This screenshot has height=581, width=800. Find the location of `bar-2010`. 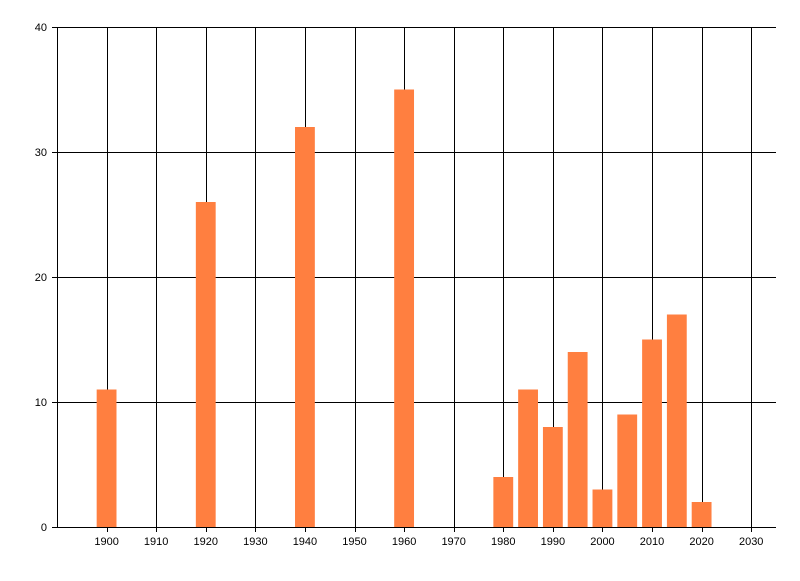

bar-2010 is located at coordinates (652, 433).